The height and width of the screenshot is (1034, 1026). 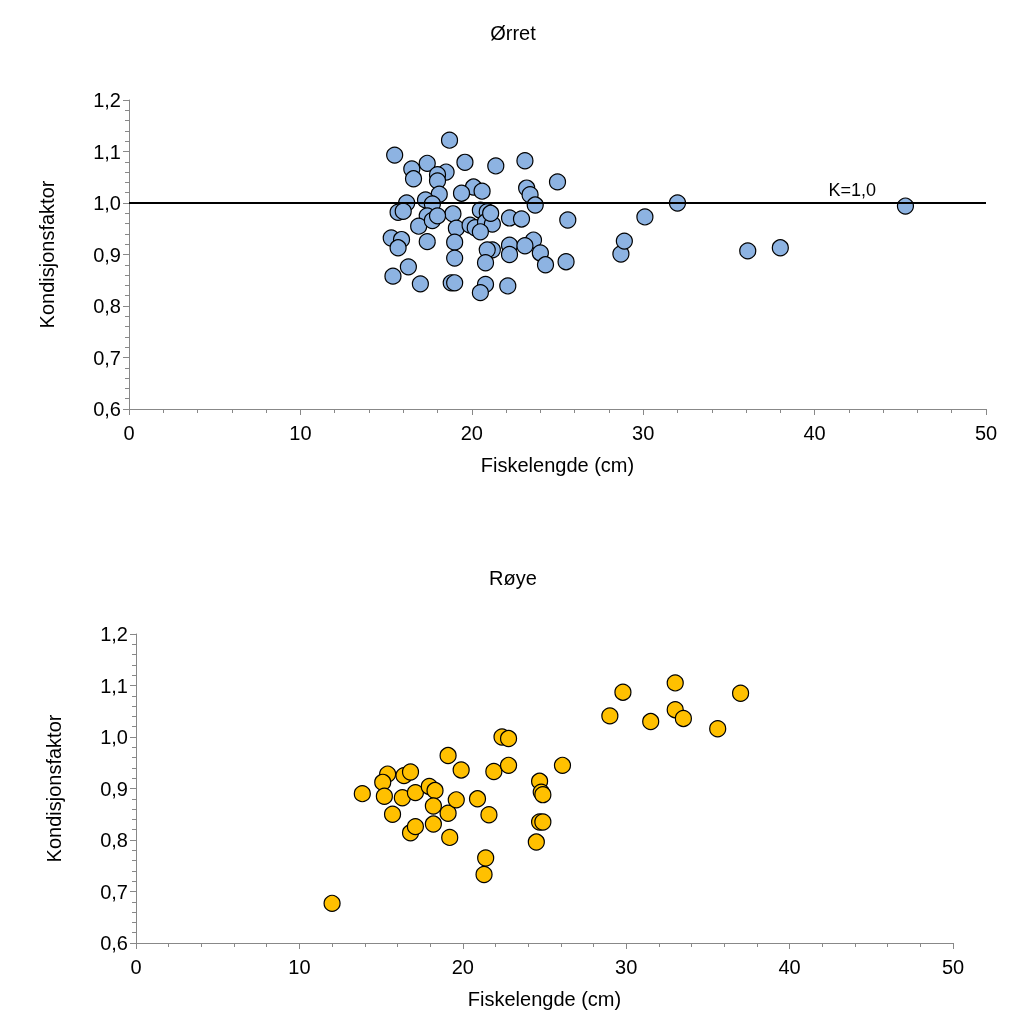 I want to click on chart-title: Røye, so click(x=513, y=578).